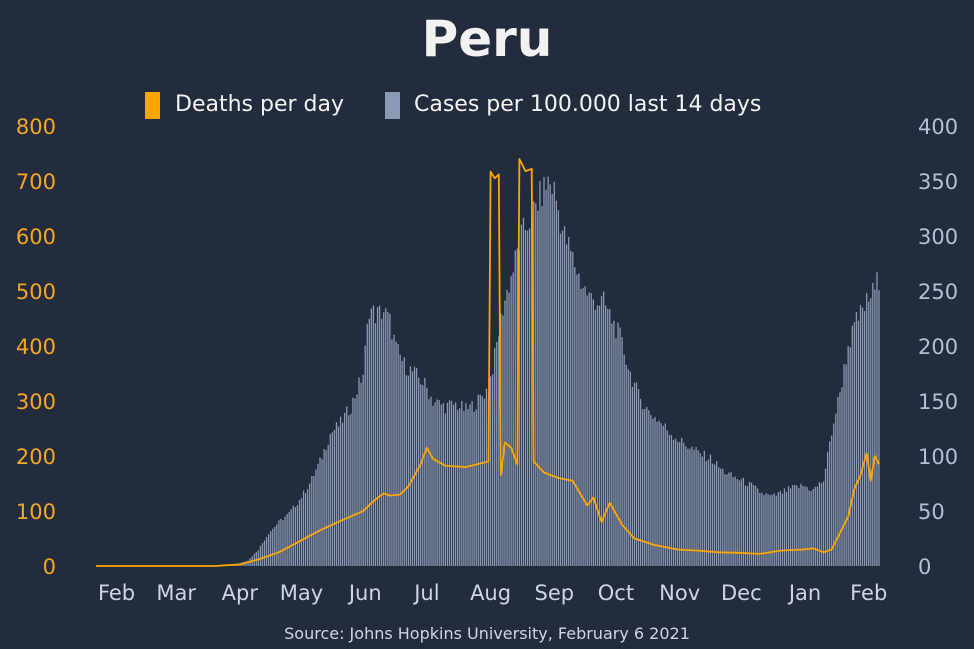  I want to click on left-tick-label: 0, so click(49, 567).